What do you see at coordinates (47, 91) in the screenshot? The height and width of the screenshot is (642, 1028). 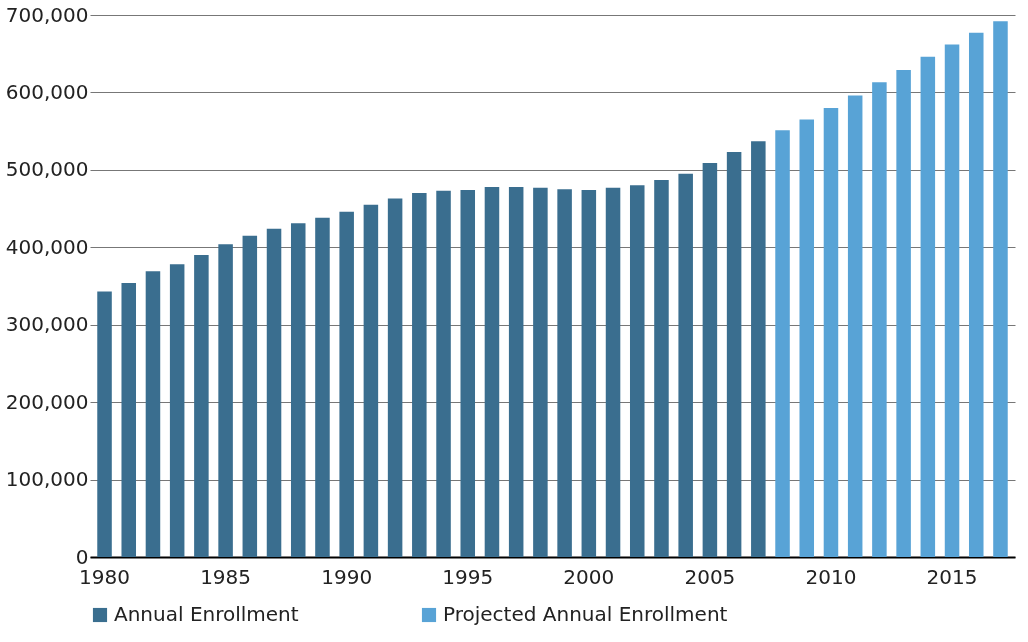 I see `y-tick-label: 600,000` at bounding box center [47, 91].